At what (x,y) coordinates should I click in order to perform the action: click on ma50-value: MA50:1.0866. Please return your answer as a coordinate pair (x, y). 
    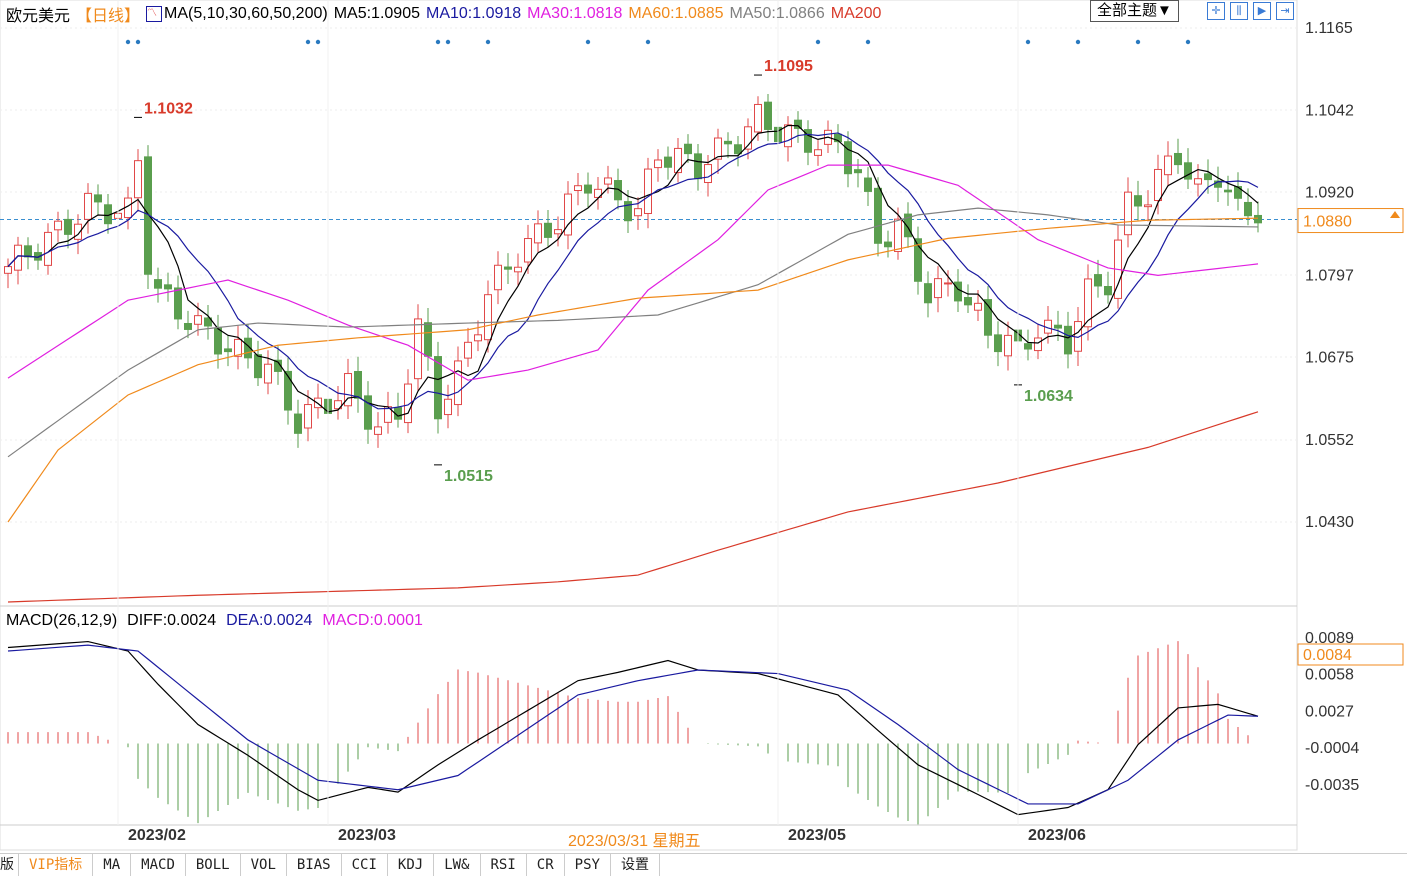
    Looking at the image, I should click on (777, 13).